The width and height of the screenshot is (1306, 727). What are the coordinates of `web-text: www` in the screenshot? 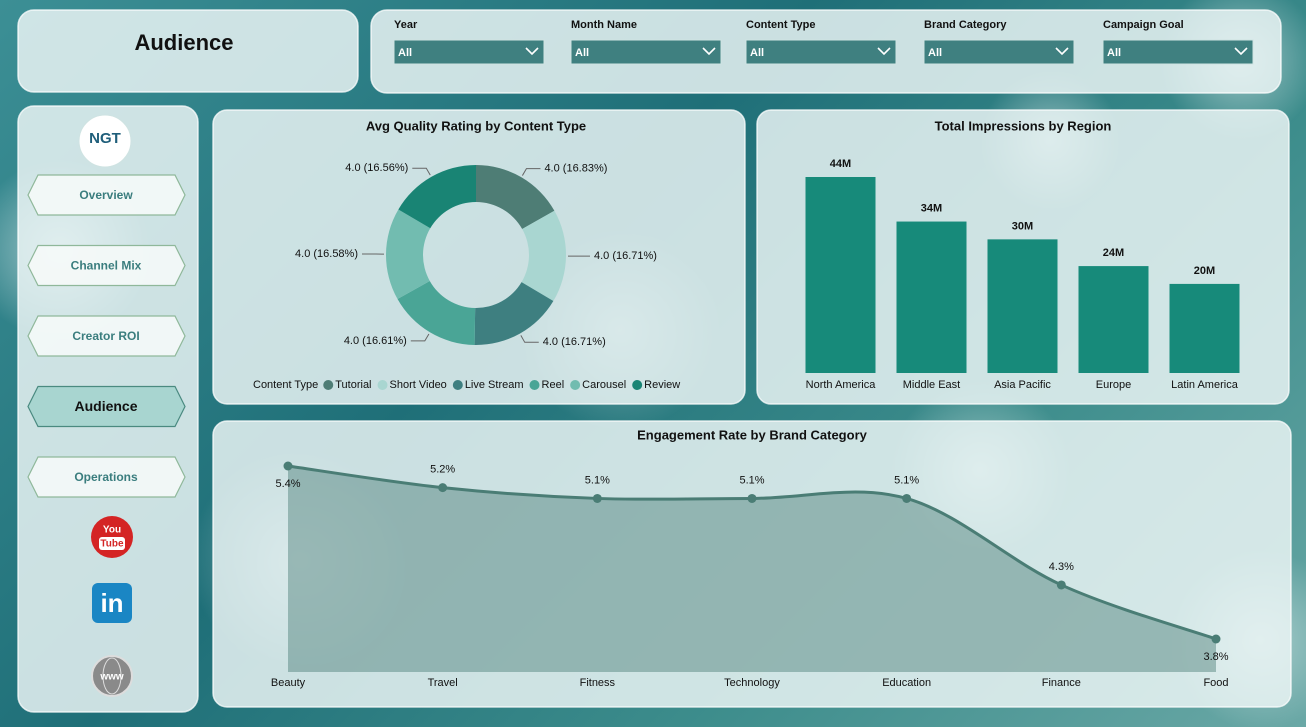 It's located at (111, 677).